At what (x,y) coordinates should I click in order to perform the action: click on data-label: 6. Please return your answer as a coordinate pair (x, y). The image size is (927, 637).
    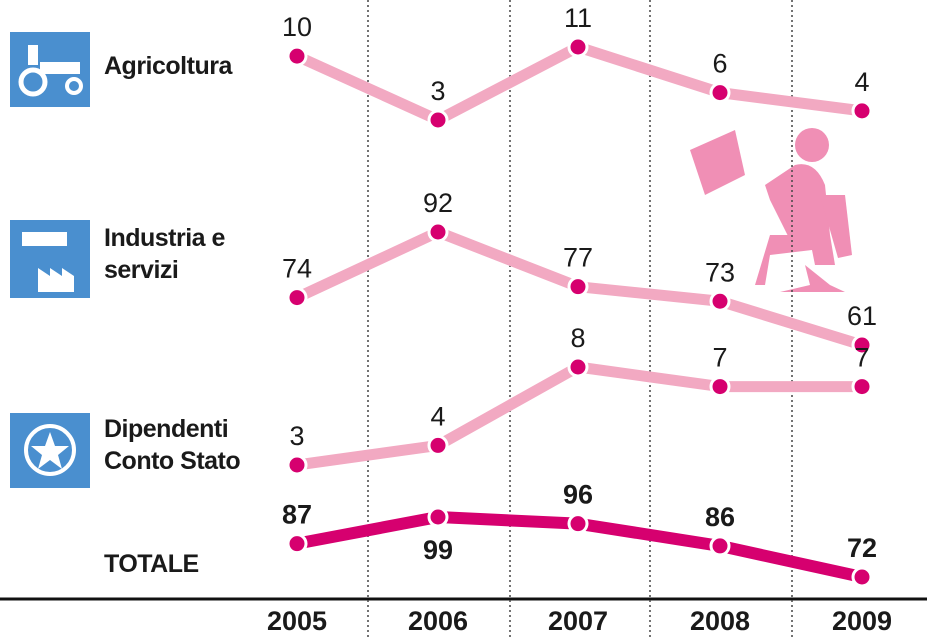
    Looking at the image, I should click on (719, 64).